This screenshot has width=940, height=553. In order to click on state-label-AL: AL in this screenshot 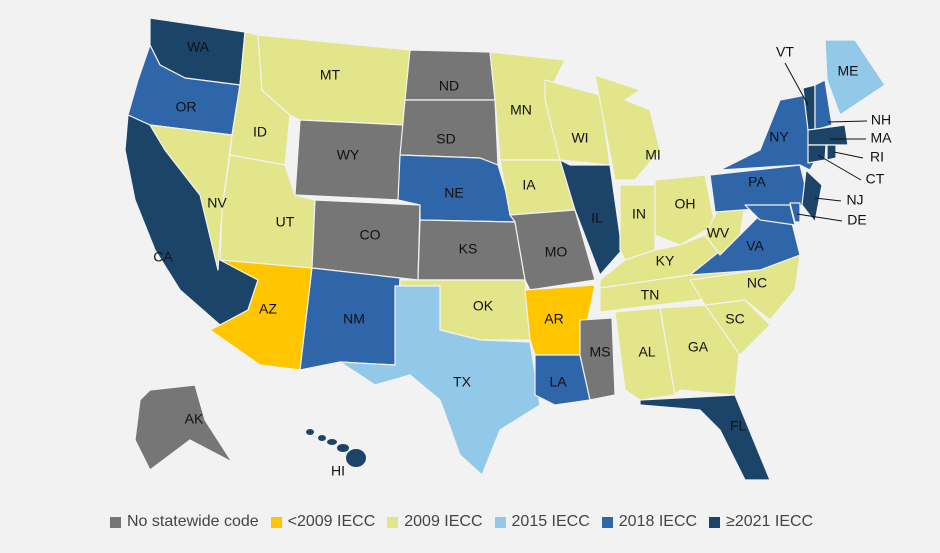, I will do `click(646, 352)`.